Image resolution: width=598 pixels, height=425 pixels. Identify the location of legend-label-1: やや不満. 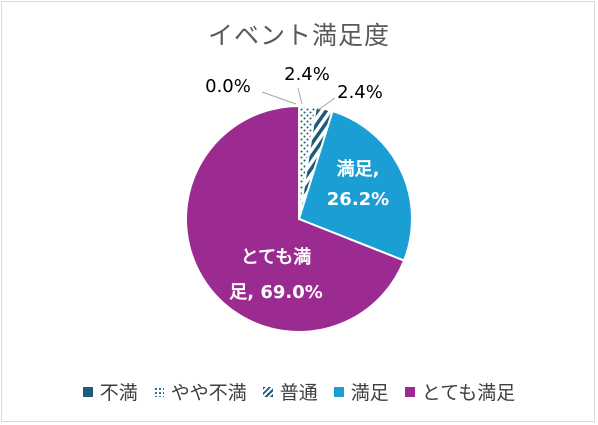
(208, 393).